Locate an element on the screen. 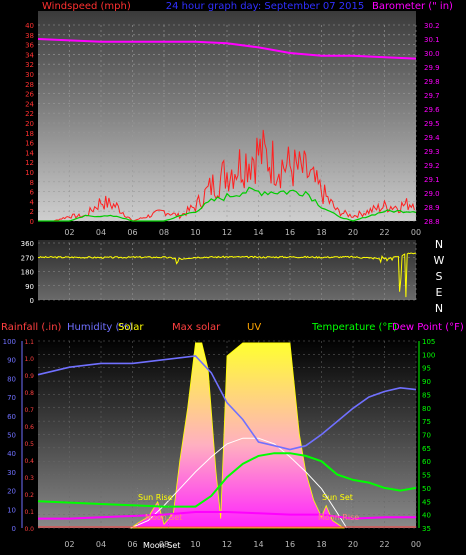 This screenshot has height=555, width=466. rain-tick-label: 0.0 is located at coordinates (29, 529).